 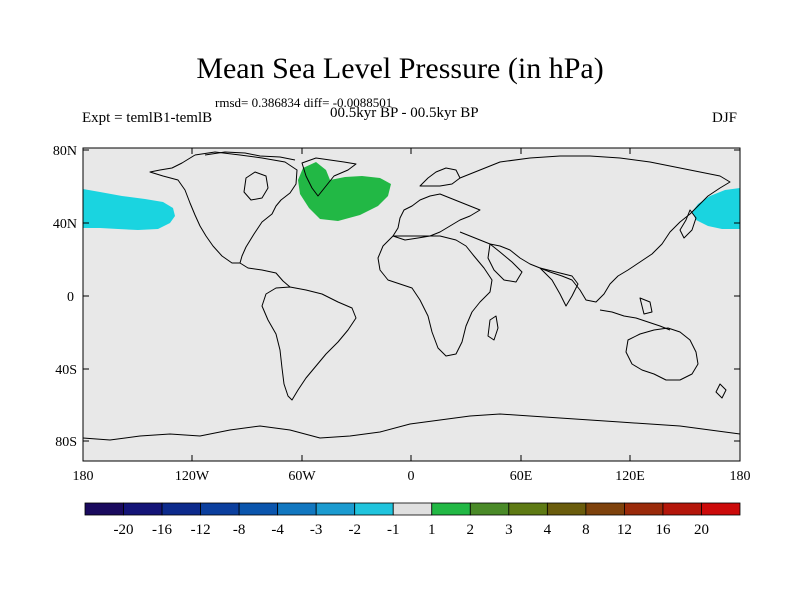 I want to click on stats-text: rmsd= 0.386834 diff= -0.0088501, so click(x=304, y=102).